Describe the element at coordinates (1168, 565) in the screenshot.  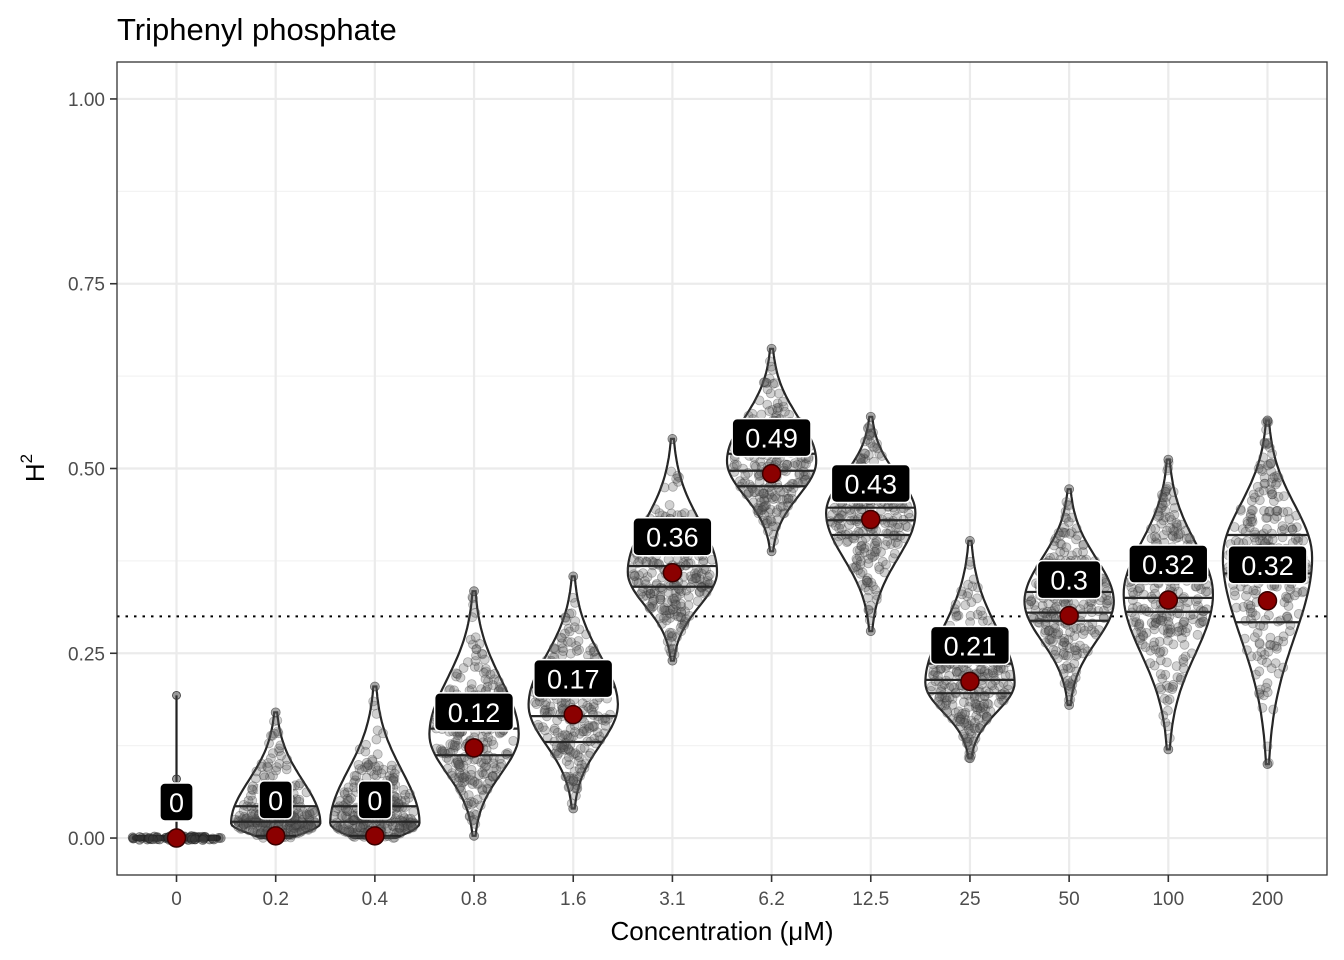
I see `mean-label-text: 0.32` at that location.